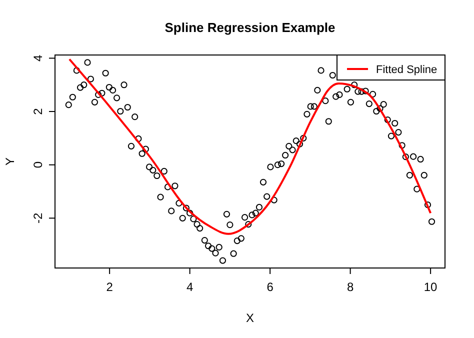 This screenshot has height=338, width=474. Describe the element at coordinates (190, 287) in the screenshot. I see `x-tick-label: 4` at that location.